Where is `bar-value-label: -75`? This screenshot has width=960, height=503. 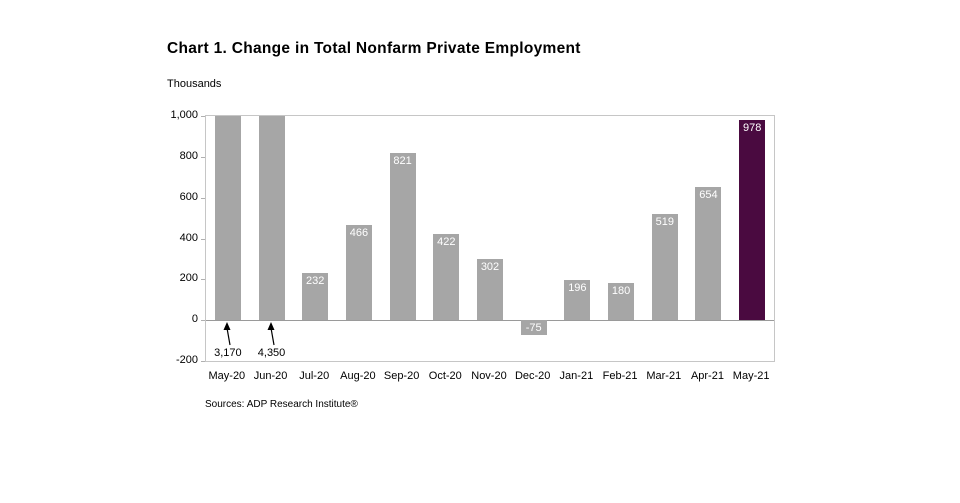
bar-value-label: -75 is located at coordinates (533, 328).